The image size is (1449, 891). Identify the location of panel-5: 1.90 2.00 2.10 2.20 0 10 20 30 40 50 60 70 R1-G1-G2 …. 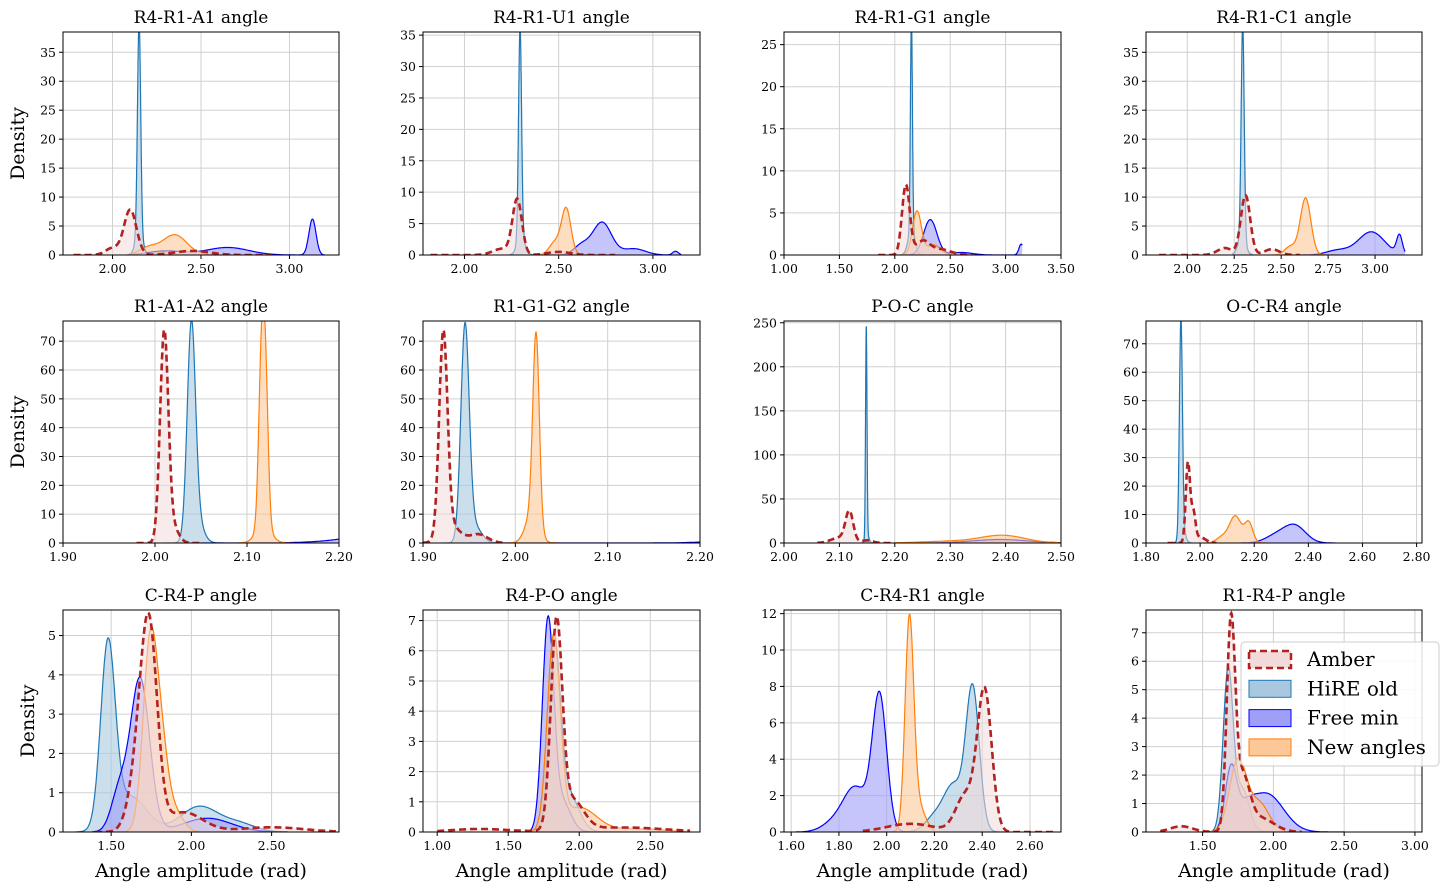
(557, 430).